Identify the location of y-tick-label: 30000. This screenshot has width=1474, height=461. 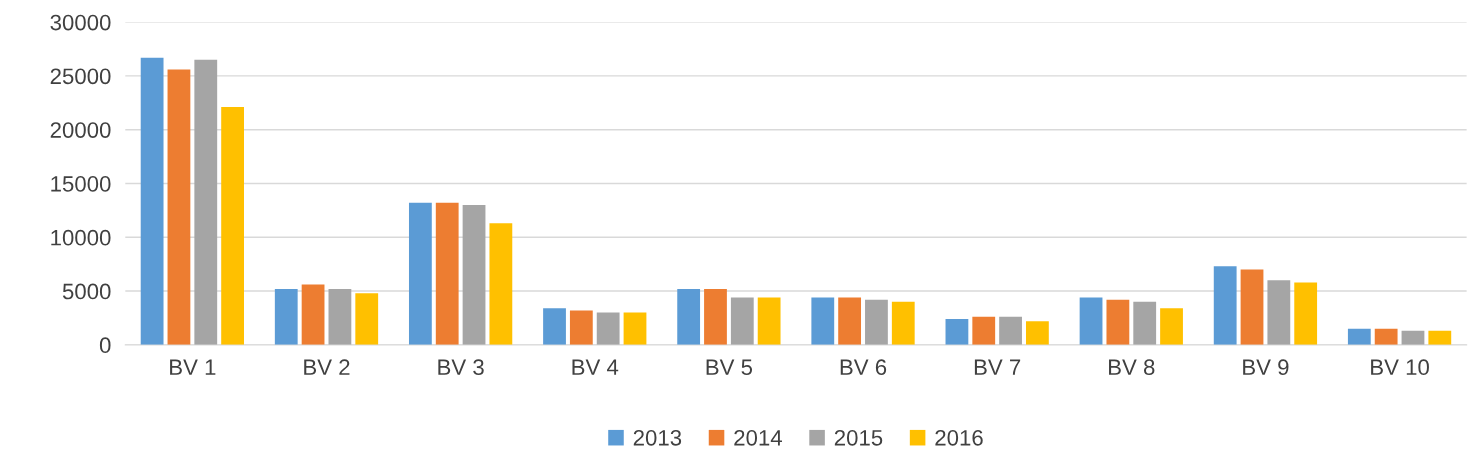
(80, 22).